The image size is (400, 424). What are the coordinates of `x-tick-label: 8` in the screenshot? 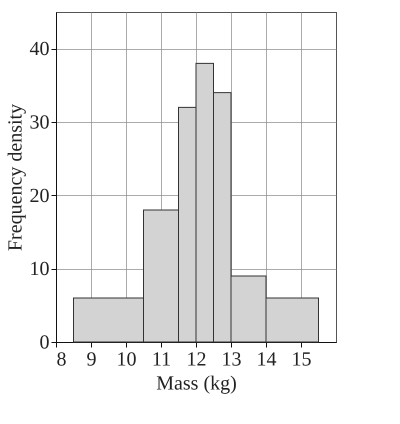 It's located at (61, 359).